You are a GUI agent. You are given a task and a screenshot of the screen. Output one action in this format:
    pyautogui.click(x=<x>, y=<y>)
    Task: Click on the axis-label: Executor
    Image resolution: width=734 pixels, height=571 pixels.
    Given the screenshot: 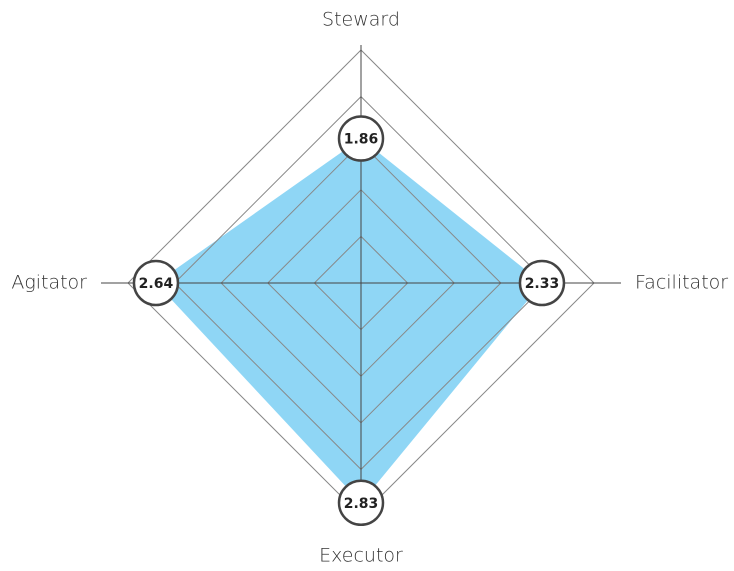 What is the action you would take?
    pyautogui.click(x=361, y=556)
    